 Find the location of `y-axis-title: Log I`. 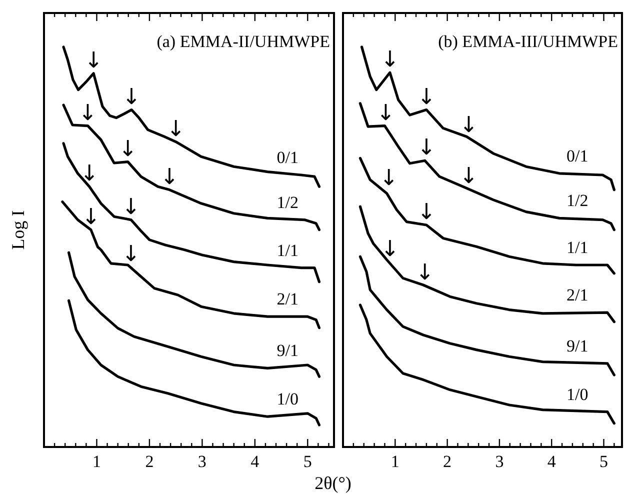

y-axis-title: Log I is located at coordinates (18, 230).